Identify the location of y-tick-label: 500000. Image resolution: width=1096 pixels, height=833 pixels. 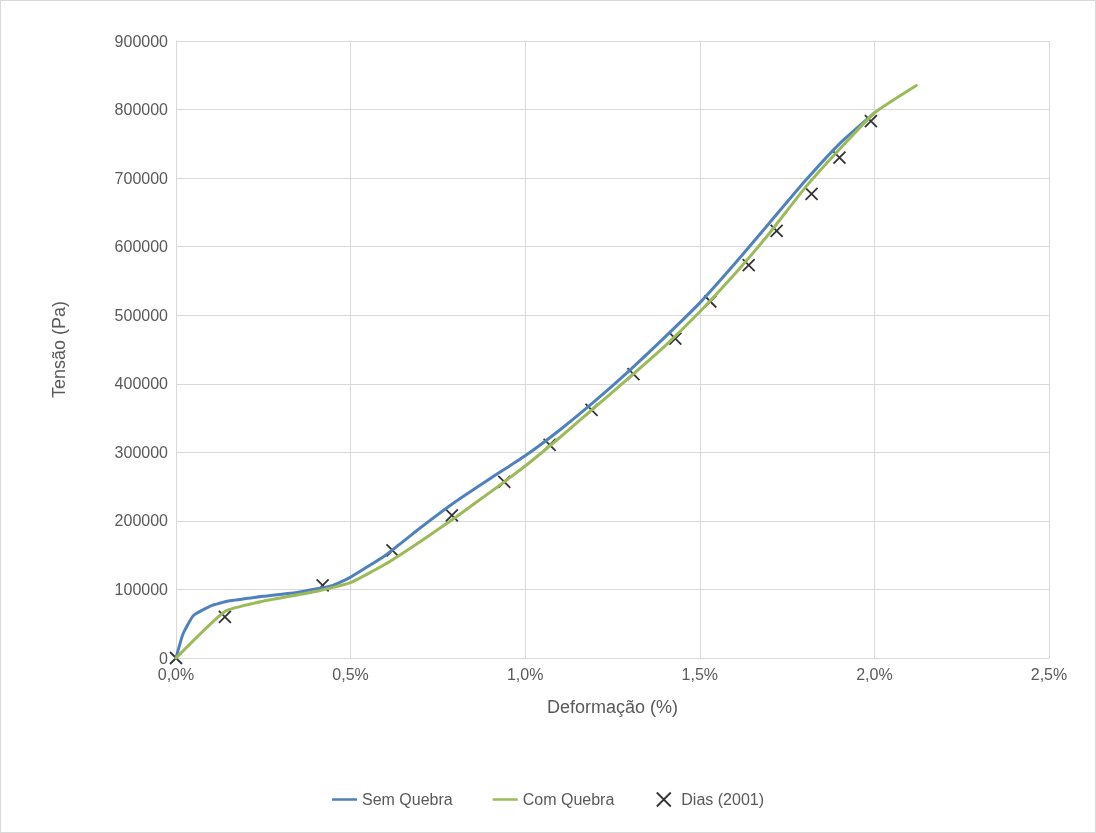
(141, 315).